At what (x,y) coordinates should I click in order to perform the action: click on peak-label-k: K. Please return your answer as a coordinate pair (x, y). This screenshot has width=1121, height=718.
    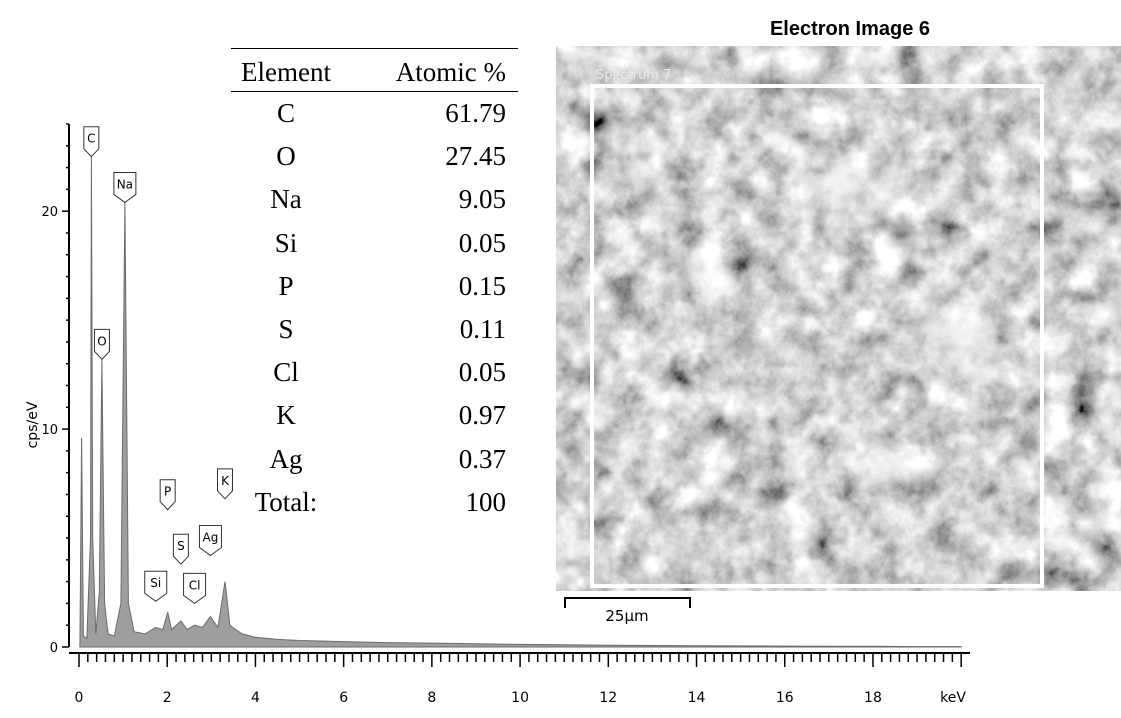
    Looking at the image, I should click on (225, 484).